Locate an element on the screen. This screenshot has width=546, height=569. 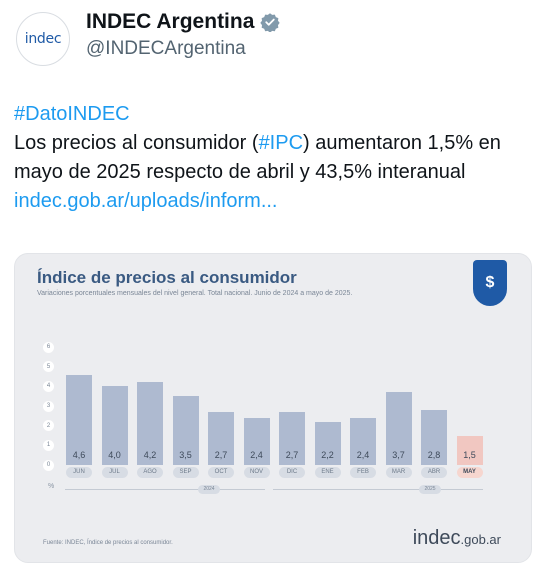
year-2025-label: 2025 is located at coordinates (430, 489).